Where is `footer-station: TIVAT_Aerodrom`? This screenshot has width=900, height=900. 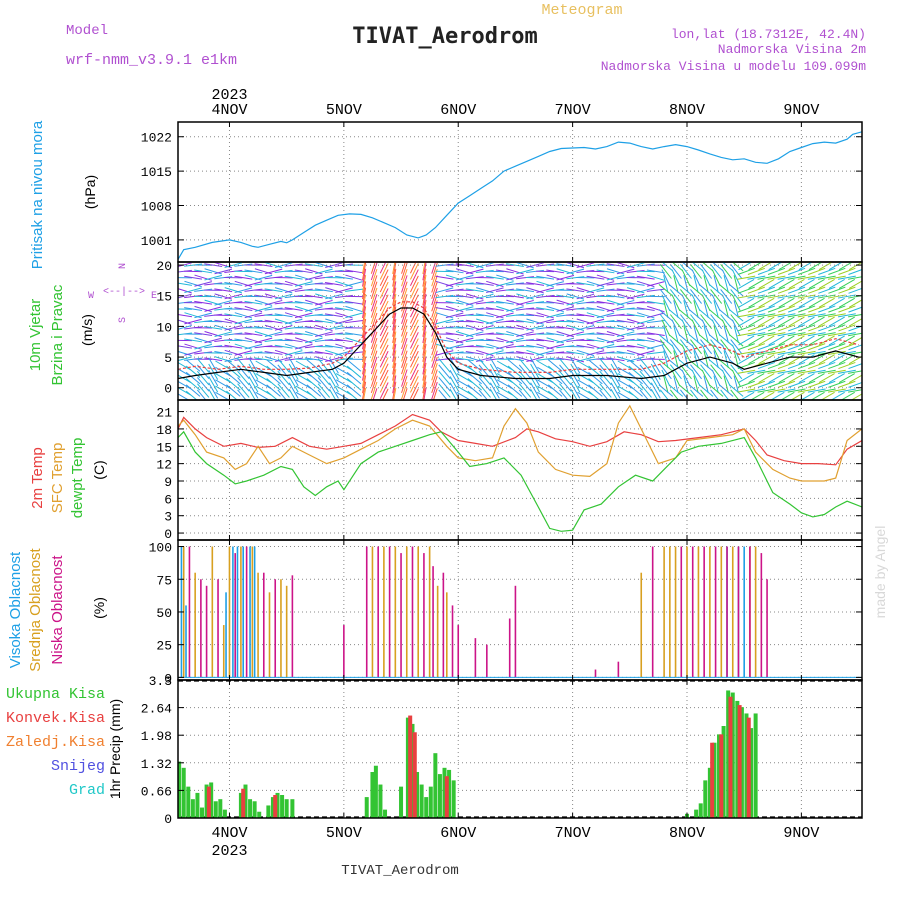 footer-station: TIVAT_Aerodrom is located at coordinates (400, 871).